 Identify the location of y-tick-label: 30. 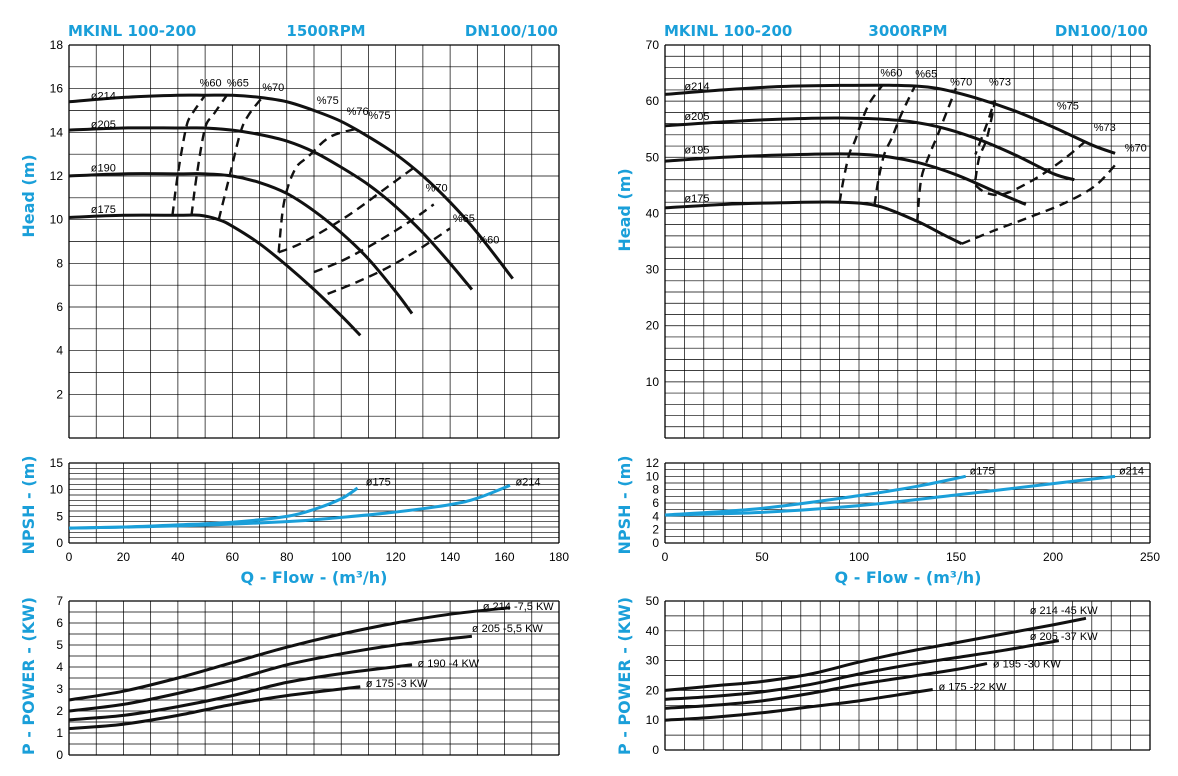
(653, 661).